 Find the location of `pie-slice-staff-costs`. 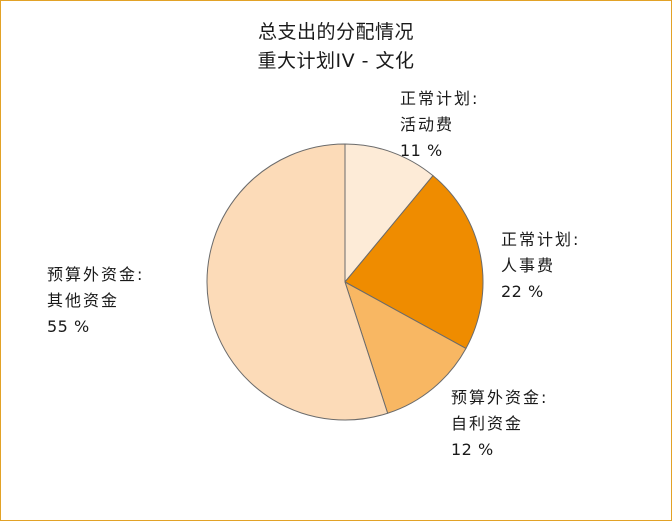

pie-slice-staff-costs is located at coordinates (414, 262).